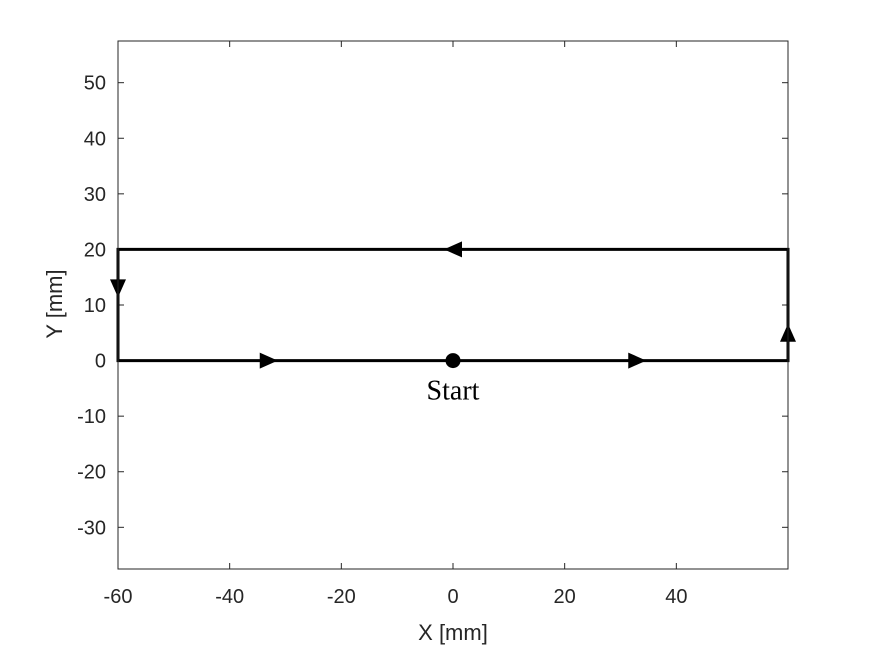 This screenshot has width=875, height=657. What do you see at coordinates (229, 597) in the screenshot?
I see `x-tick-label: -40` at bounding box center [229, 597].